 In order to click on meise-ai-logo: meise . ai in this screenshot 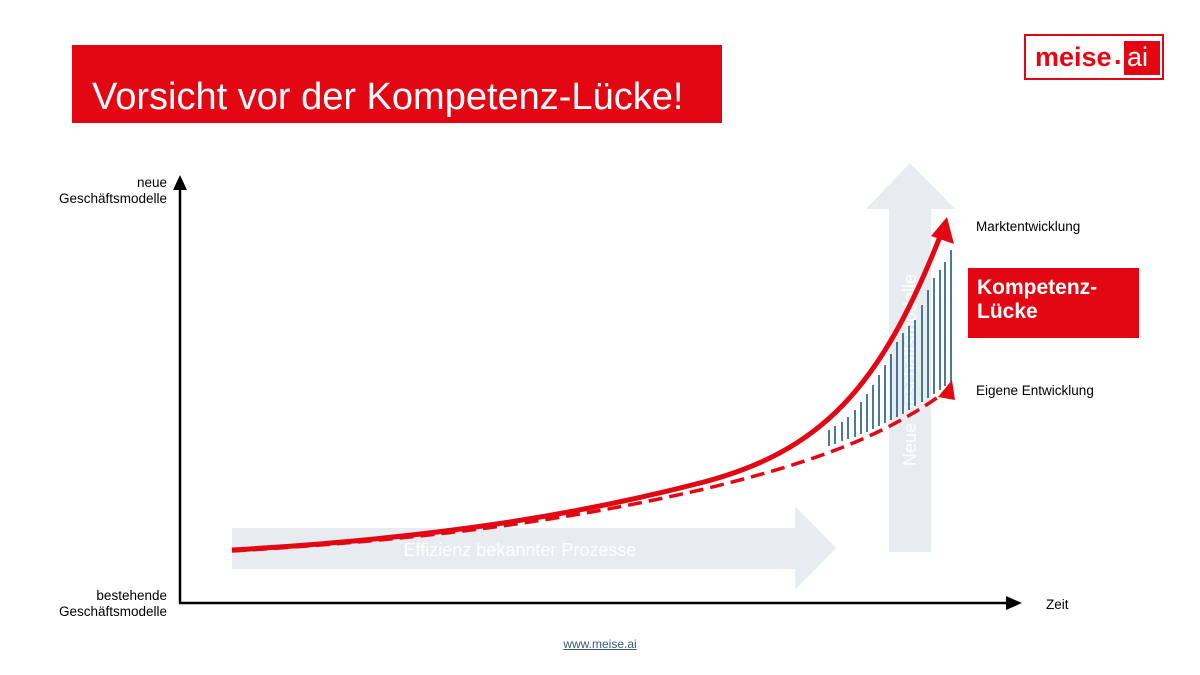, I will do `click(1094, 57)`.